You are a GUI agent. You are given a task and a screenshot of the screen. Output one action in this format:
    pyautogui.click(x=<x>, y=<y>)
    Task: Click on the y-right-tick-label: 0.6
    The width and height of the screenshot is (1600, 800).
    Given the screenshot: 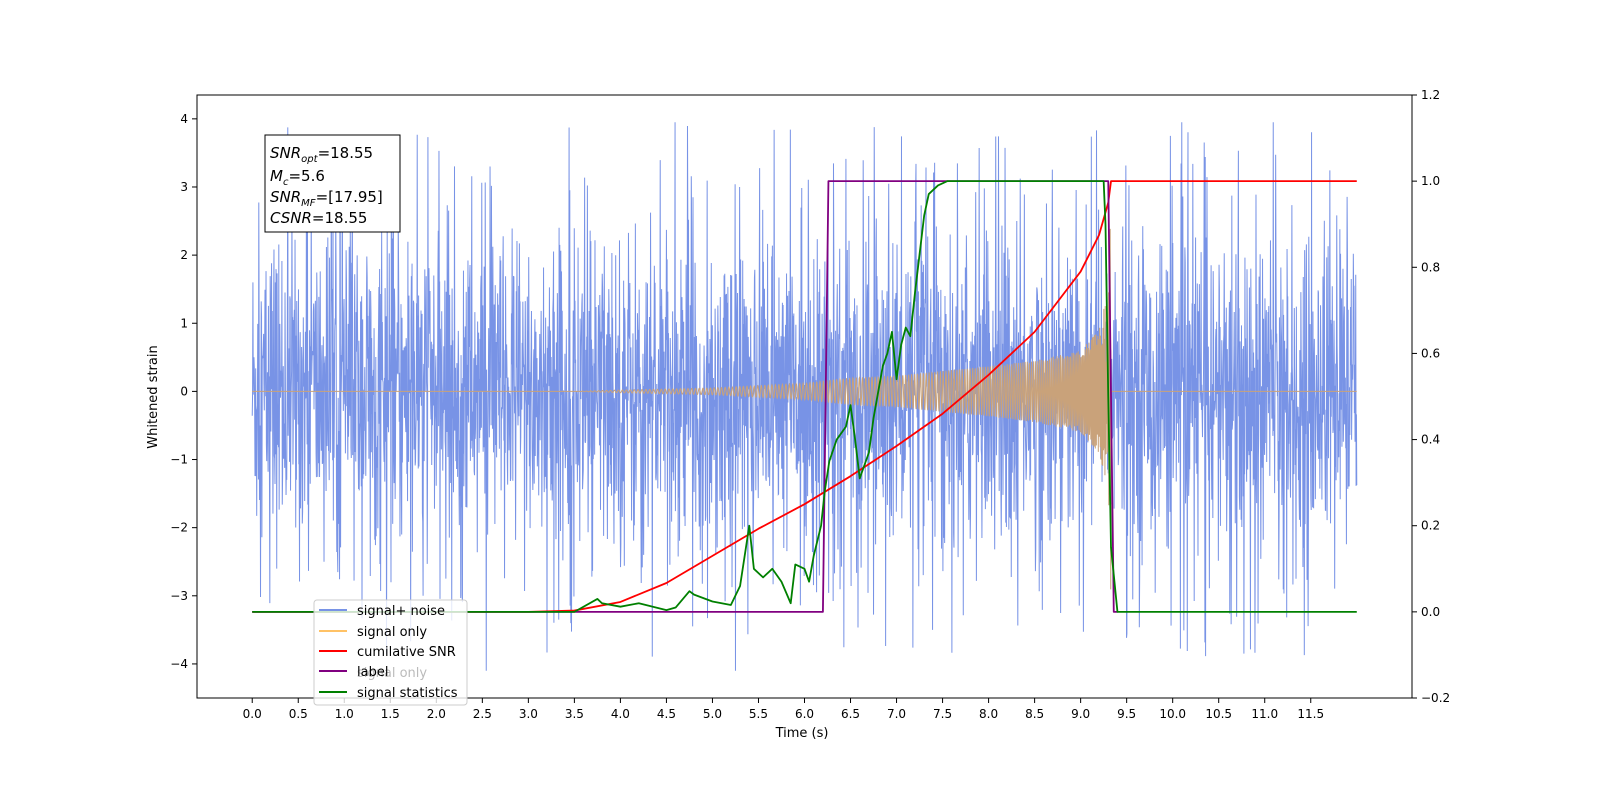 What is the action you would take?
    pyautogui.click(x=1430, y=353)
    